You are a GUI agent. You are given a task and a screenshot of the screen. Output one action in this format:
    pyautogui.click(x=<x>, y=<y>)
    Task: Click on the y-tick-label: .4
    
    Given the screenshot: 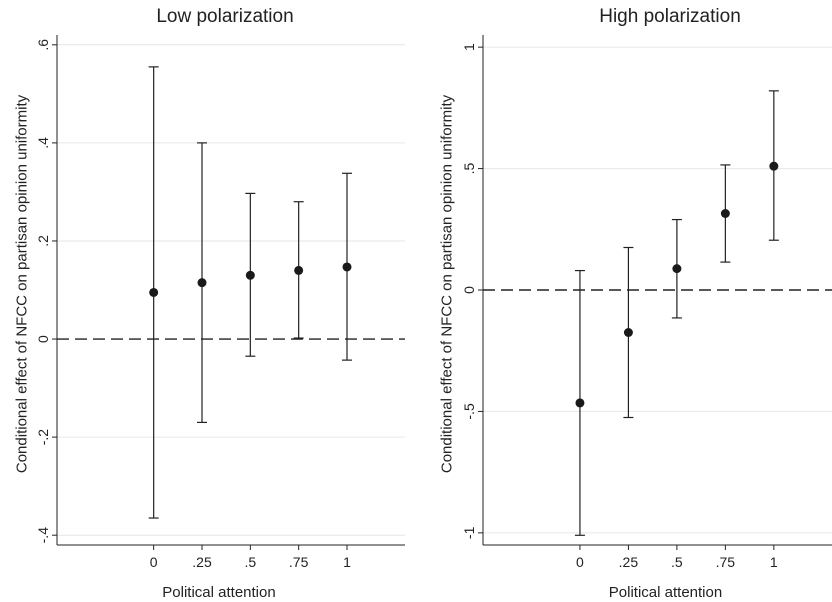 What is the action you would take?
    pyautogui.click(x=43, y=143)
    